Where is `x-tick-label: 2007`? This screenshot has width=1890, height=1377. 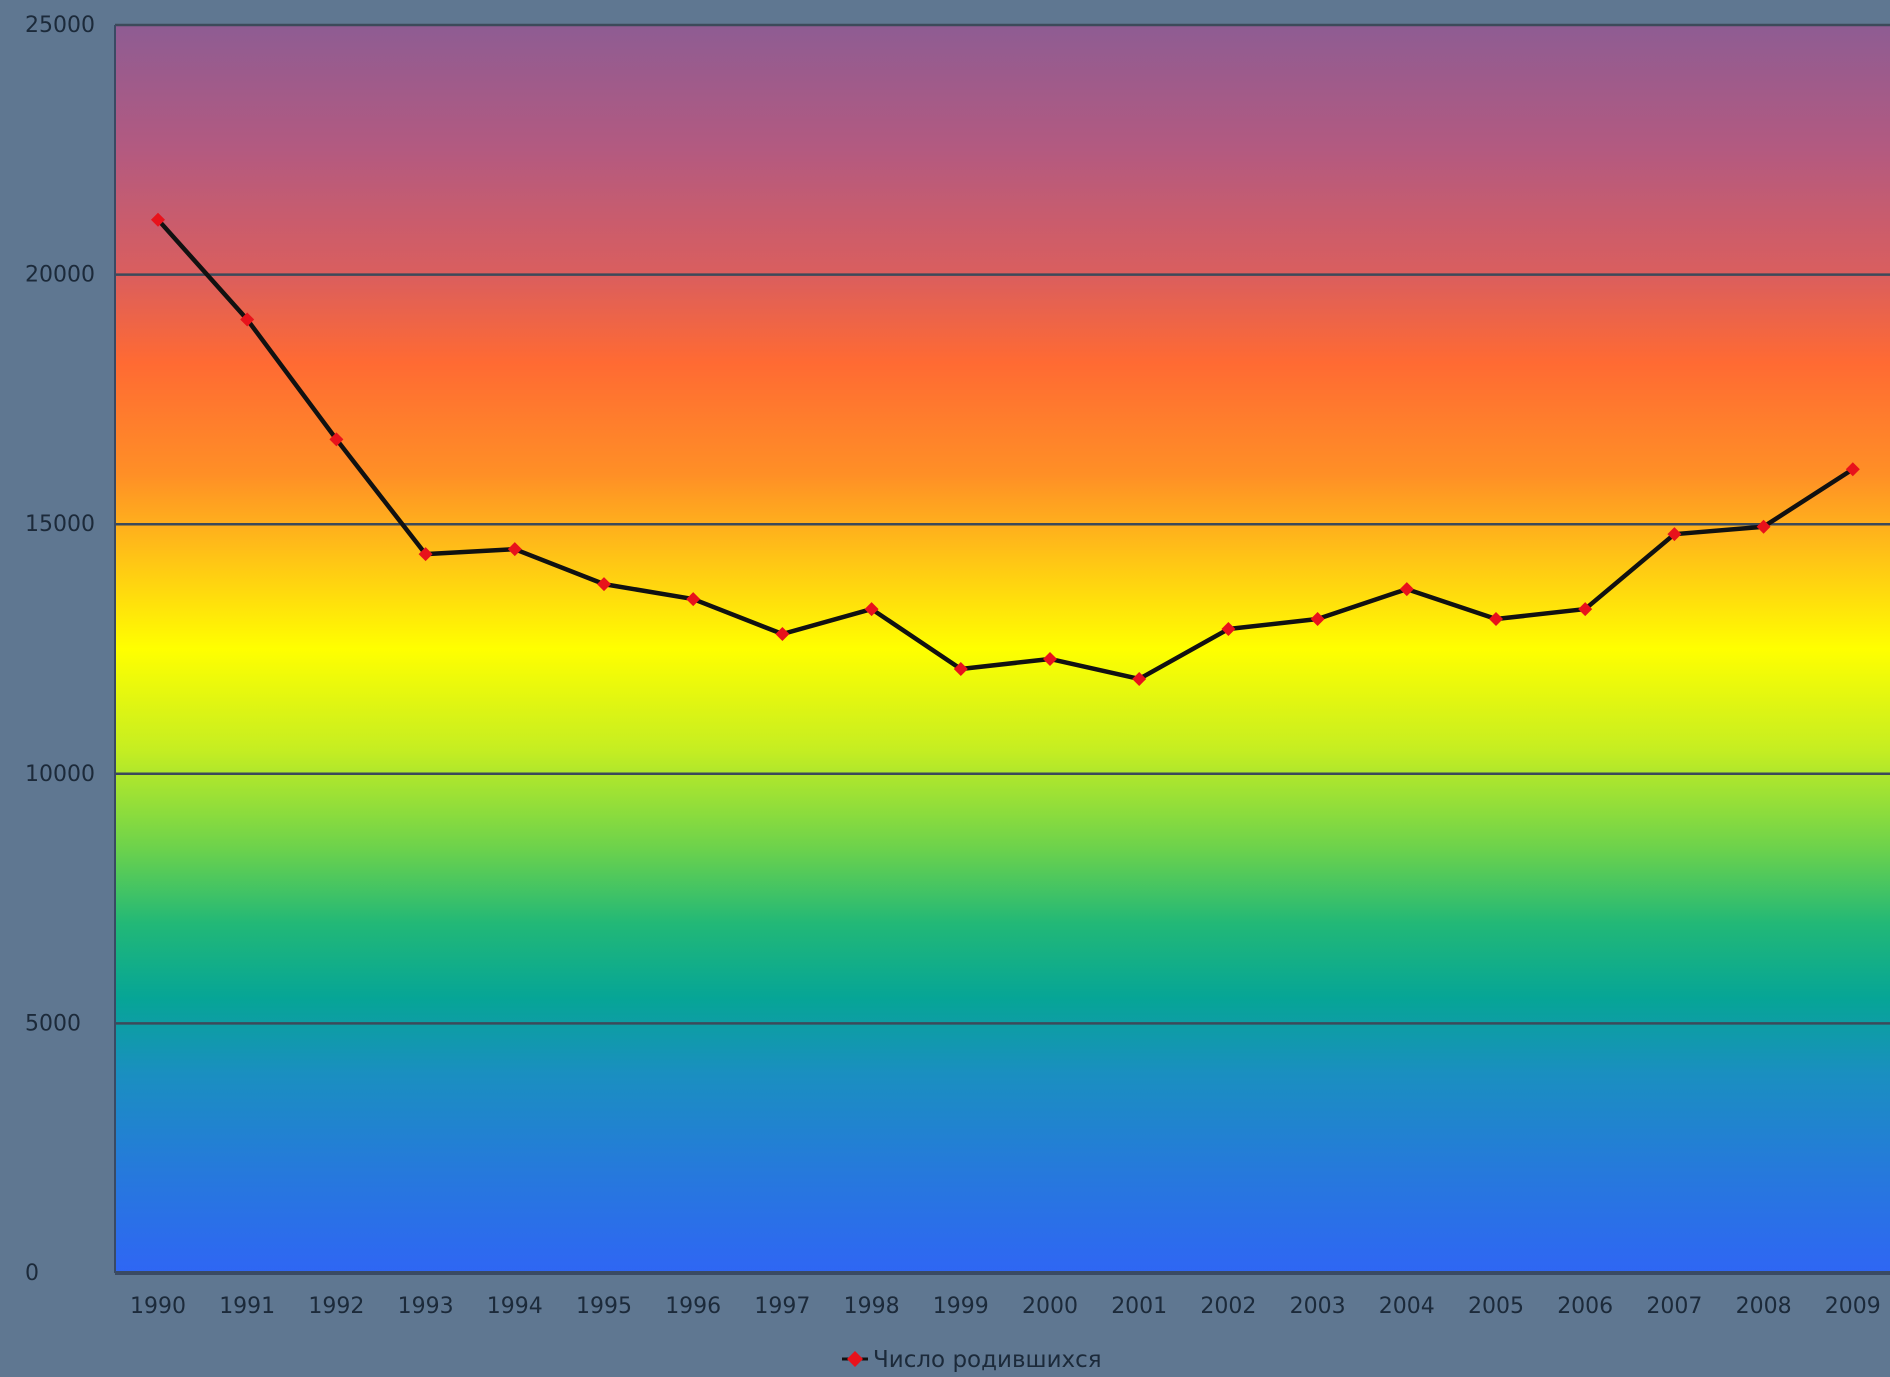 x-tick-label: 2007 is located at coordinates (1674, 1306).